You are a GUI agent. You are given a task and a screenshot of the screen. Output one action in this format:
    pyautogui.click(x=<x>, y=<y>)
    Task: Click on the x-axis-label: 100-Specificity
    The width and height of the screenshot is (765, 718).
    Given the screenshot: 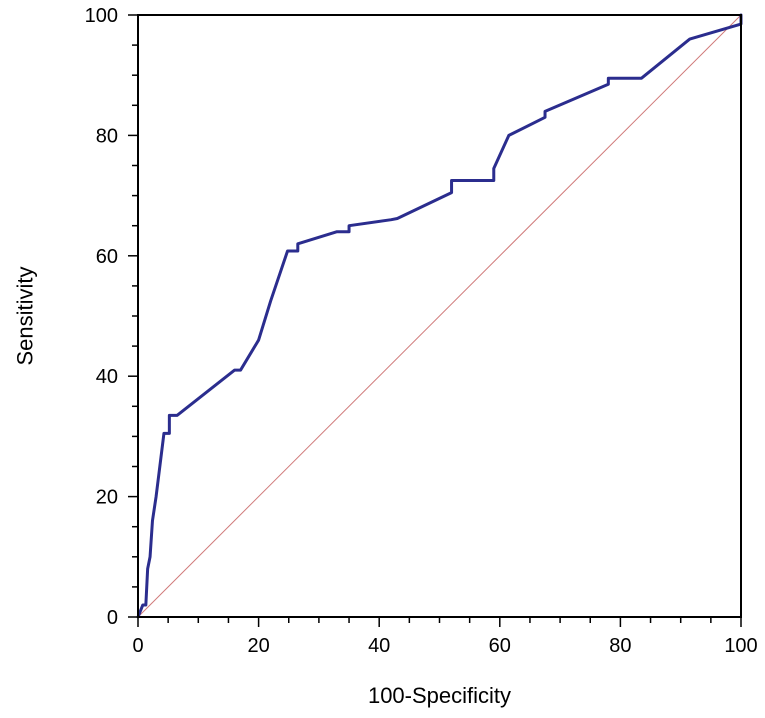 What is the action you would take?
    pyautogui.click(x=439, y=695)
    